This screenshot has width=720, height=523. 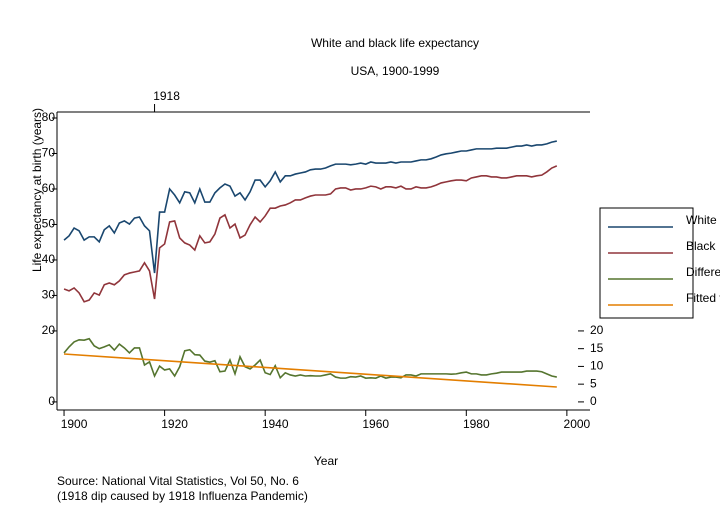 I want to click on legend-label: White, so click(x=701, y=220).